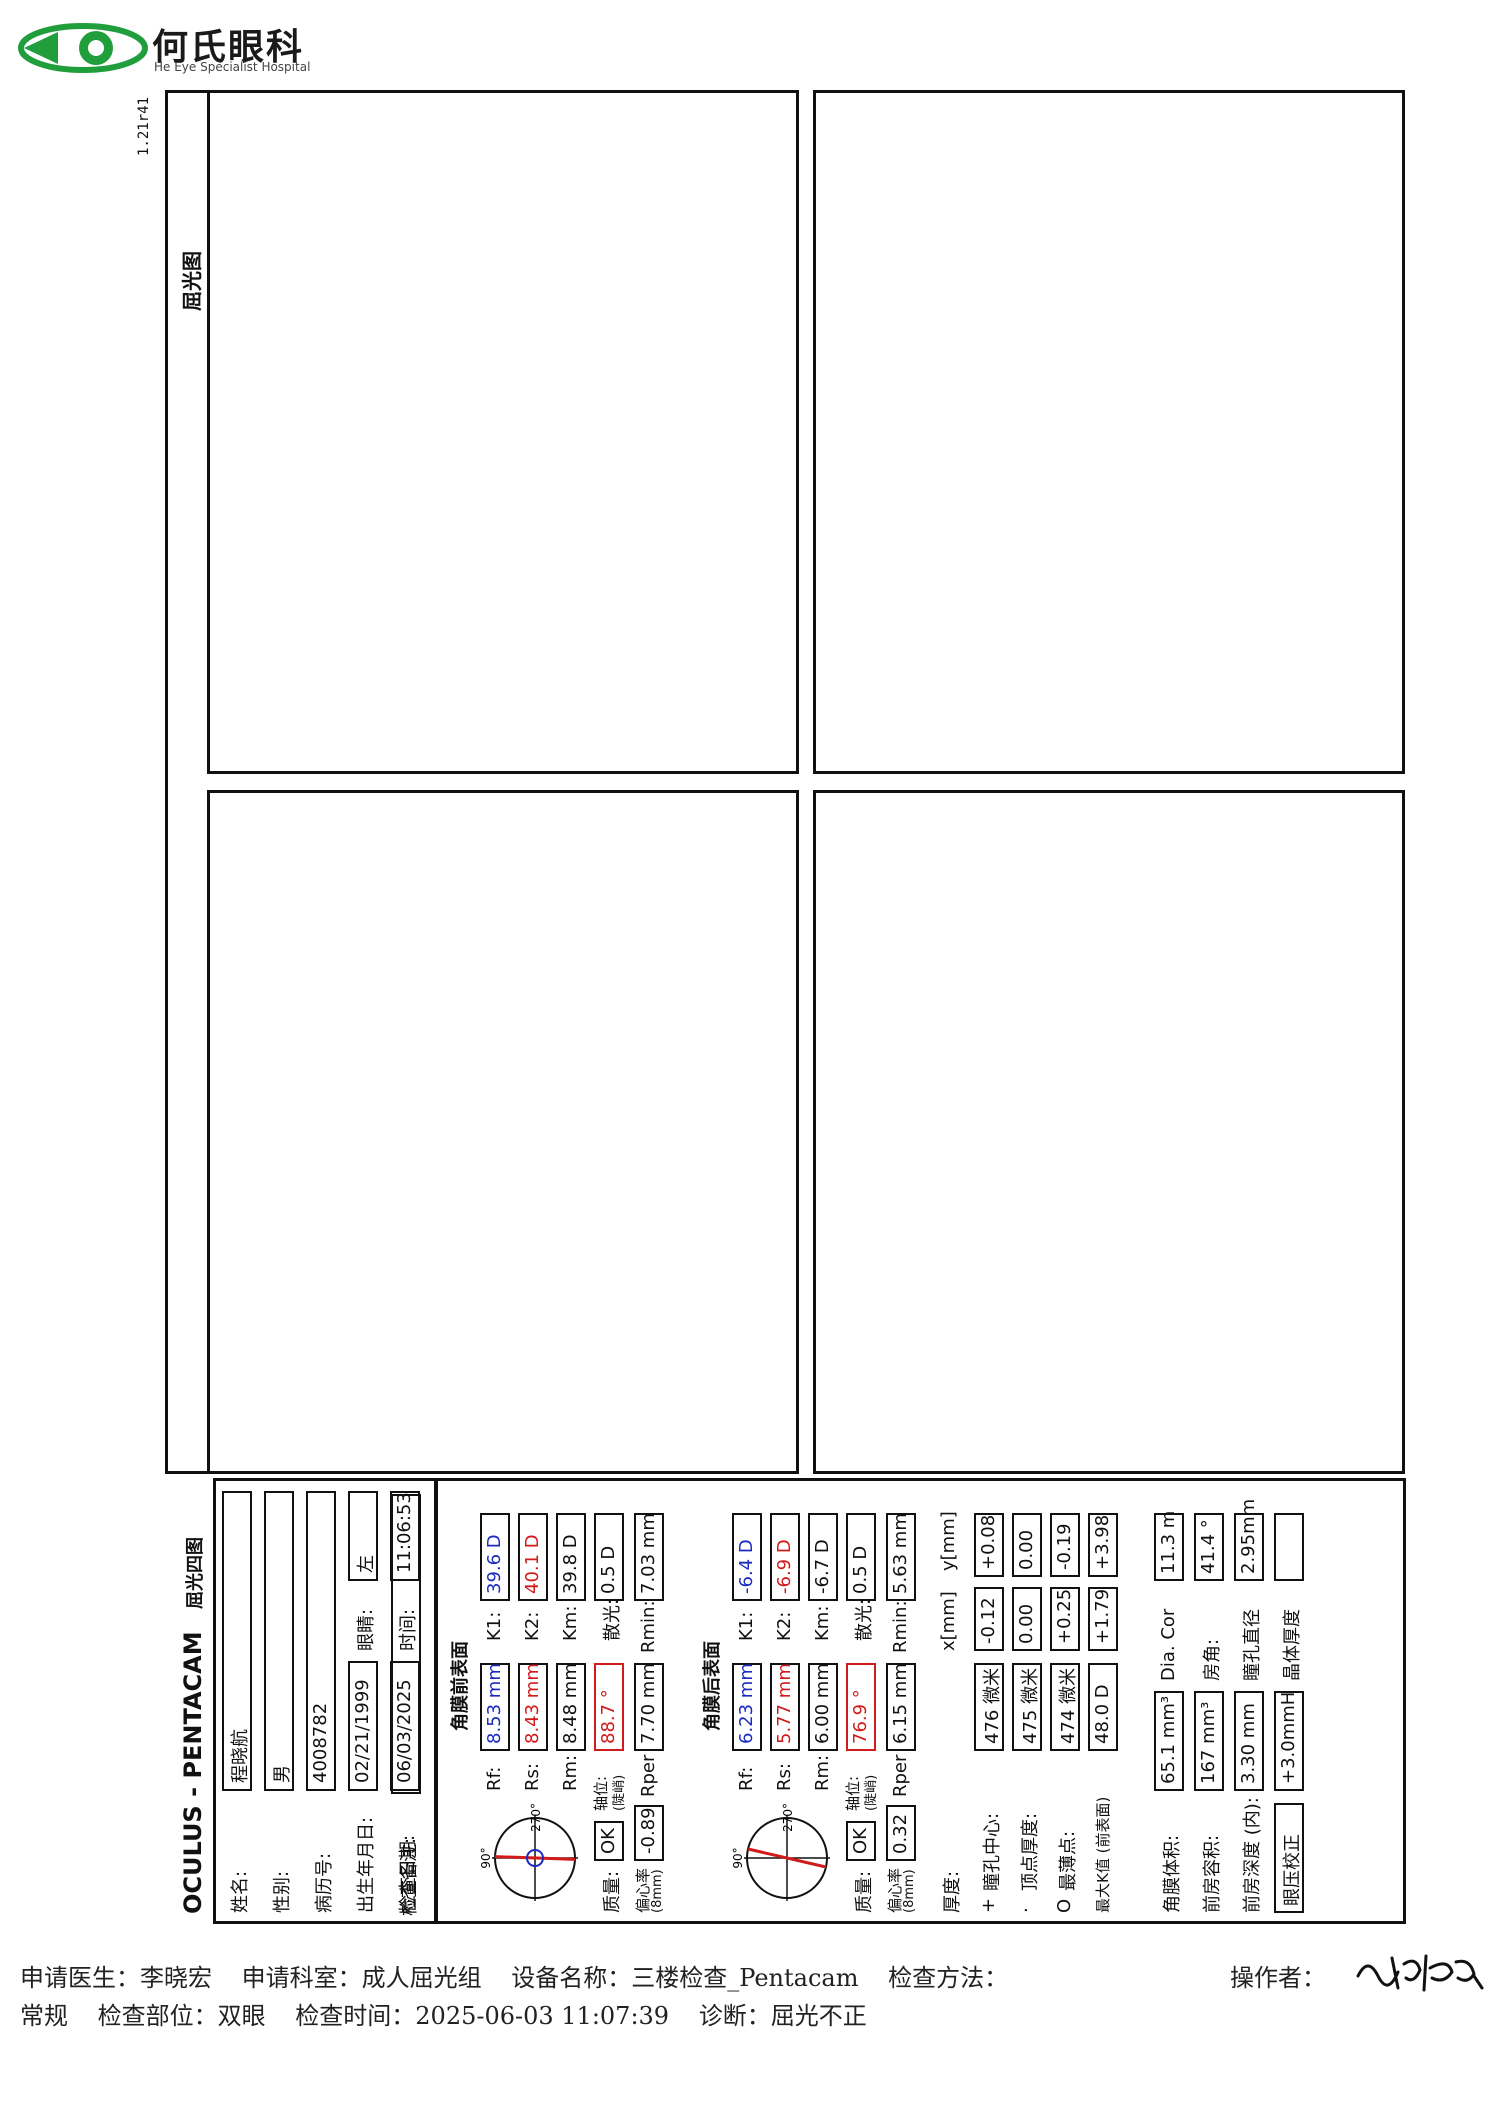  Describe the element at coordinates (989, 1619) in the screenshot. I see `thickness-row-0-x: -0.12` at that location.